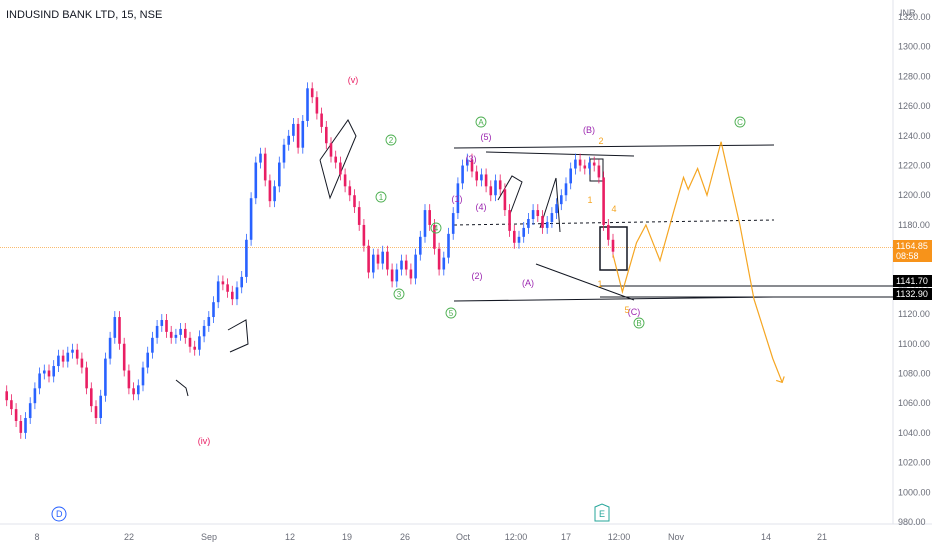 This screenshot has width=932, height=550. I want to click on time-axis: 8 22 Sep 12 19 26 Oct 12:00 17 12:00 Nov 14 21, so click(430, 537).